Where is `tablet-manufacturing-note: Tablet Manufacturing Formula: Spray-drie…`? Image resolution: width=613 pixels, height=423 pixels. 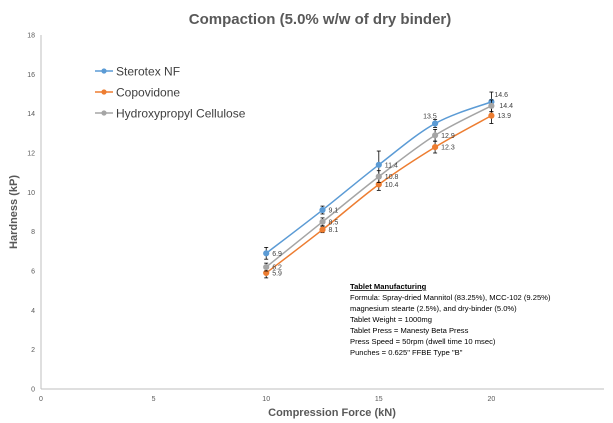 tablet-manufacturing-note: Tablet Manufacturing Formula: Spray-drie… is located at coordinates (450, 319).